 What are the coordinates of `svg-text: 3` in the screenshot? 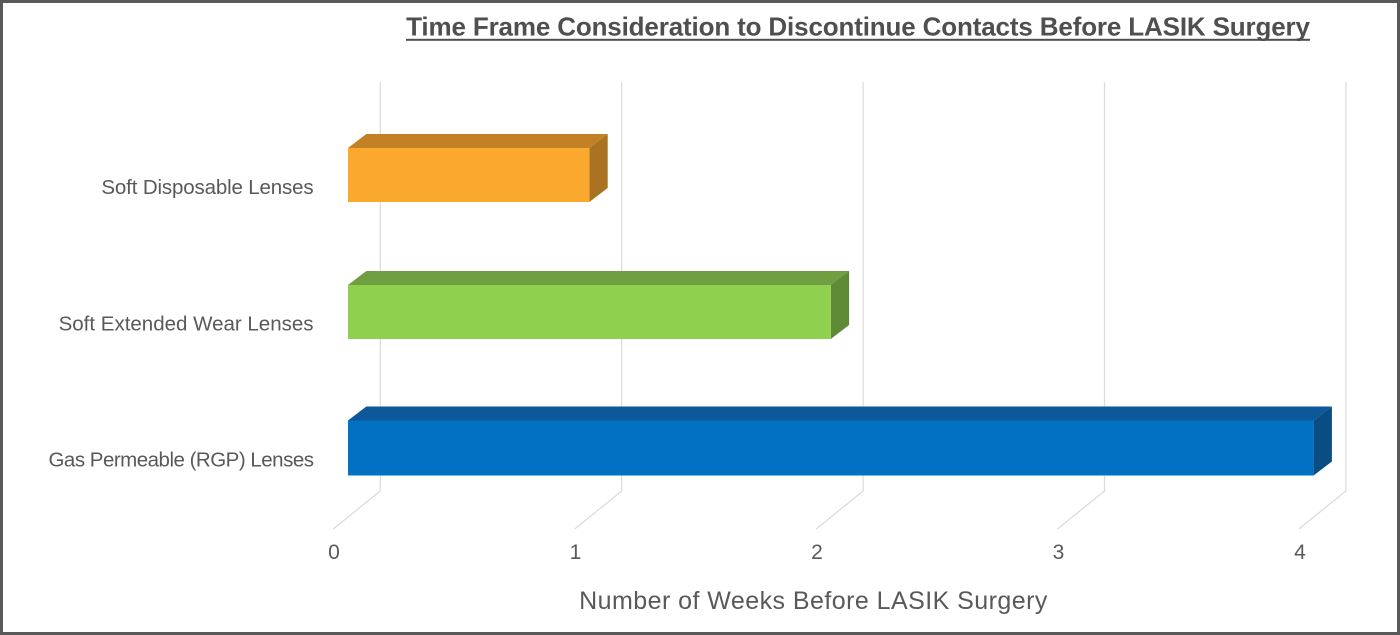 It's located at (1059, 552).